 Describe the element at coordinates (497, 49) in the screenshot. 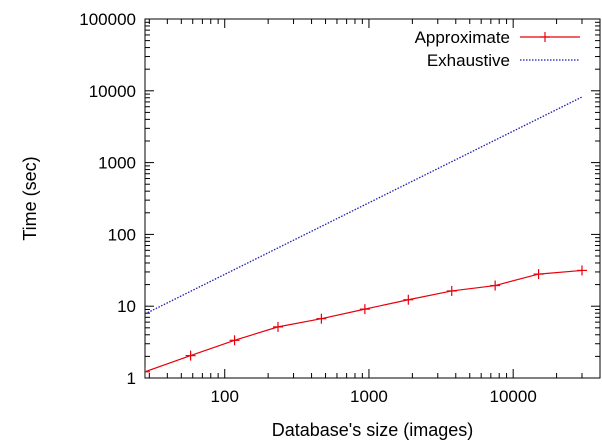

I see `legend: Approximate Exhaustive` at that location.